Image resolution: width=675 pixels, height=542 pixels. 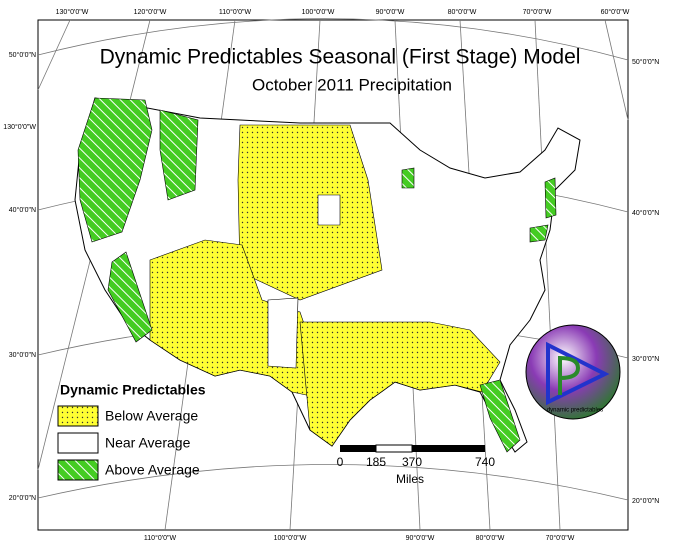 I want to click on scale-label: 740, so click(x=485, y=462).